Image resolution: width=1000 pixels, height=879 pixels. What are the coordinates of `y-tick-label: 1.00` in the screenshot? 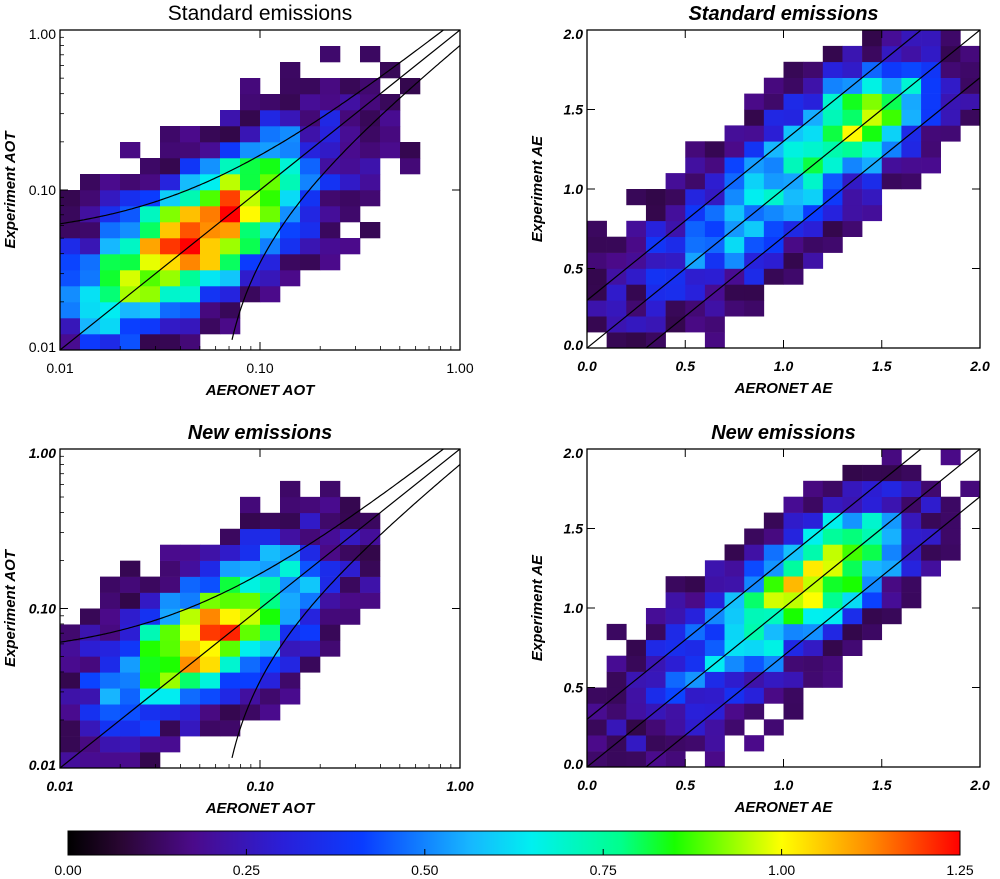 It's located at (42, 453).